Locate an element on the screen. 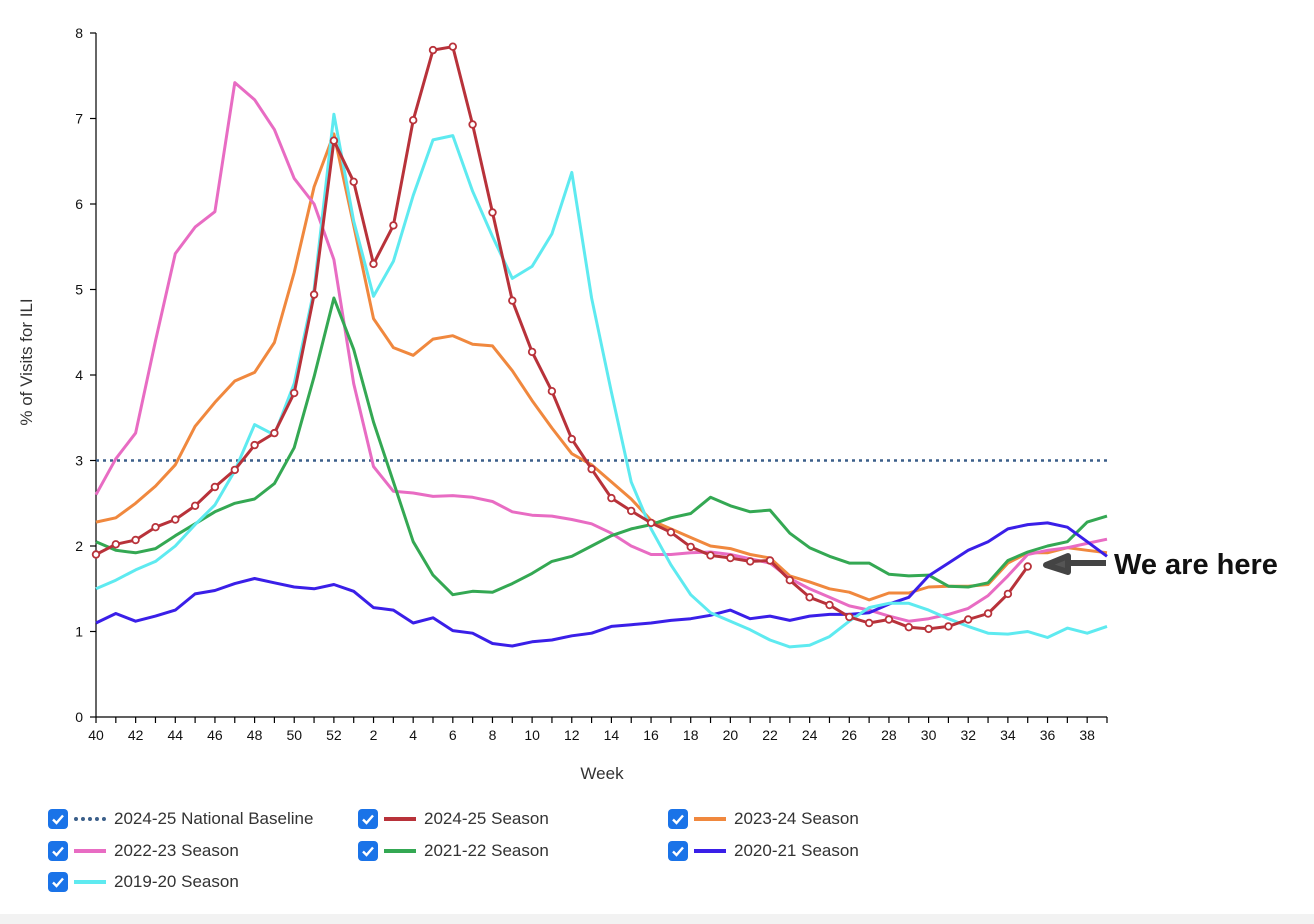  annotation-text: We are here is located at coordinates (1196, 565).